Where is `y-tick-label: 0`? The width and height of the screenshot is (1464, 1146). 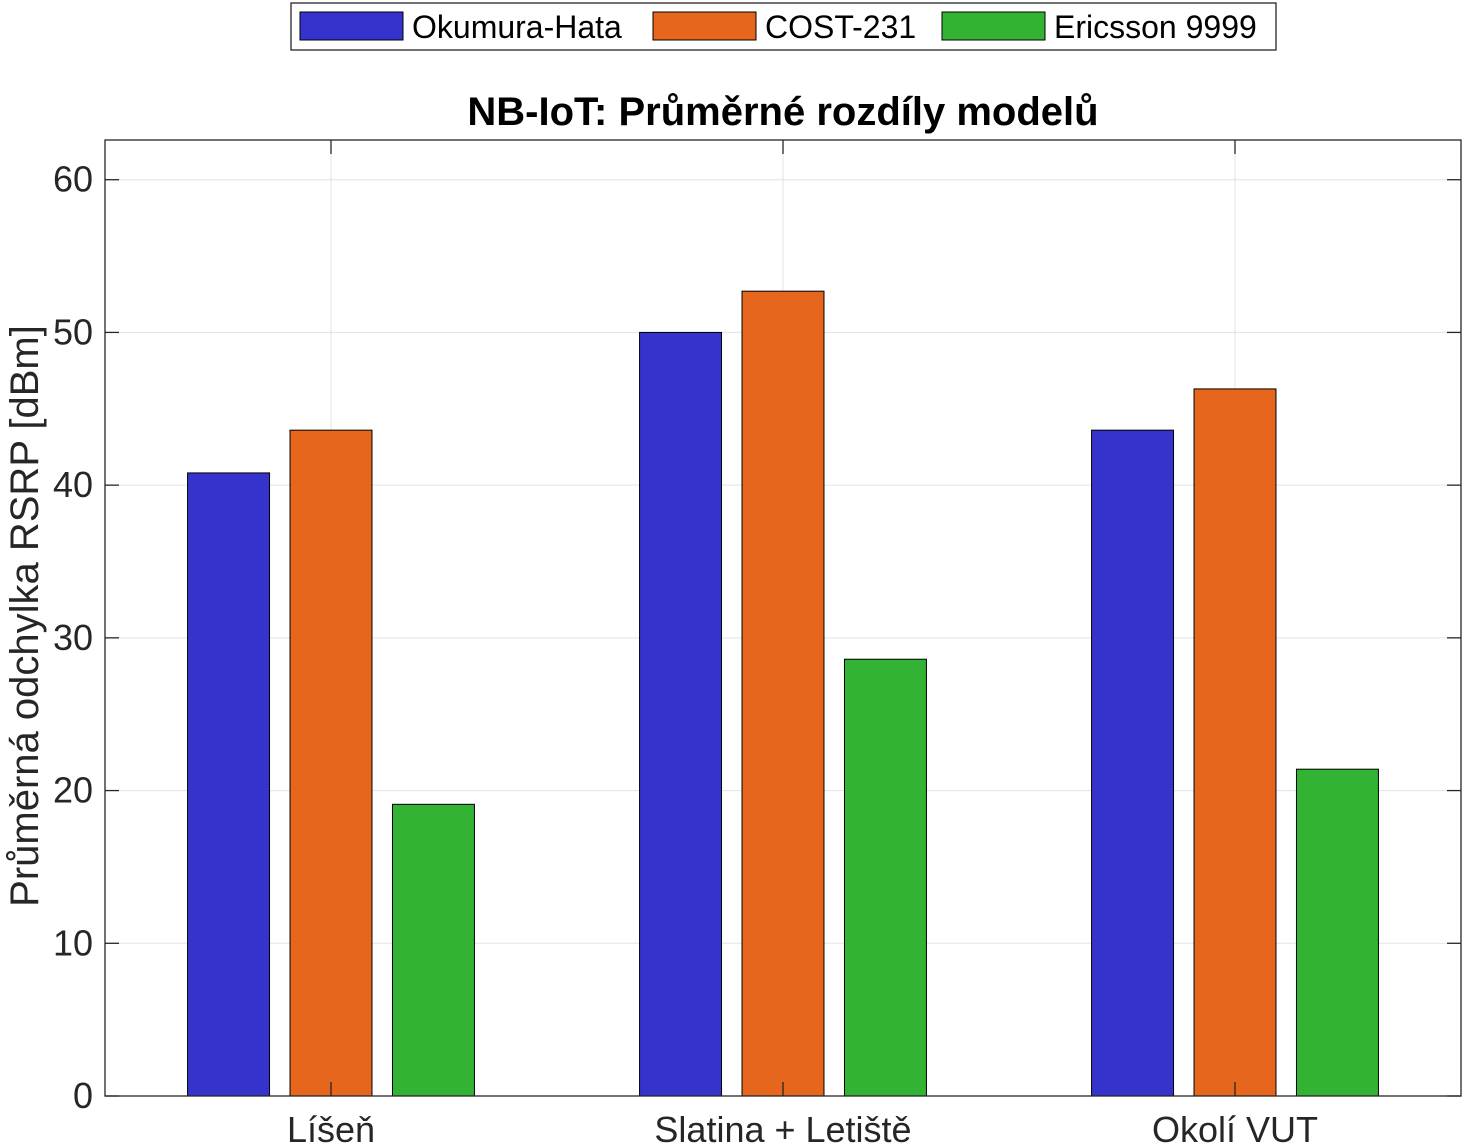
y-tick-label: 0 is located at coordinates (83, 1095).